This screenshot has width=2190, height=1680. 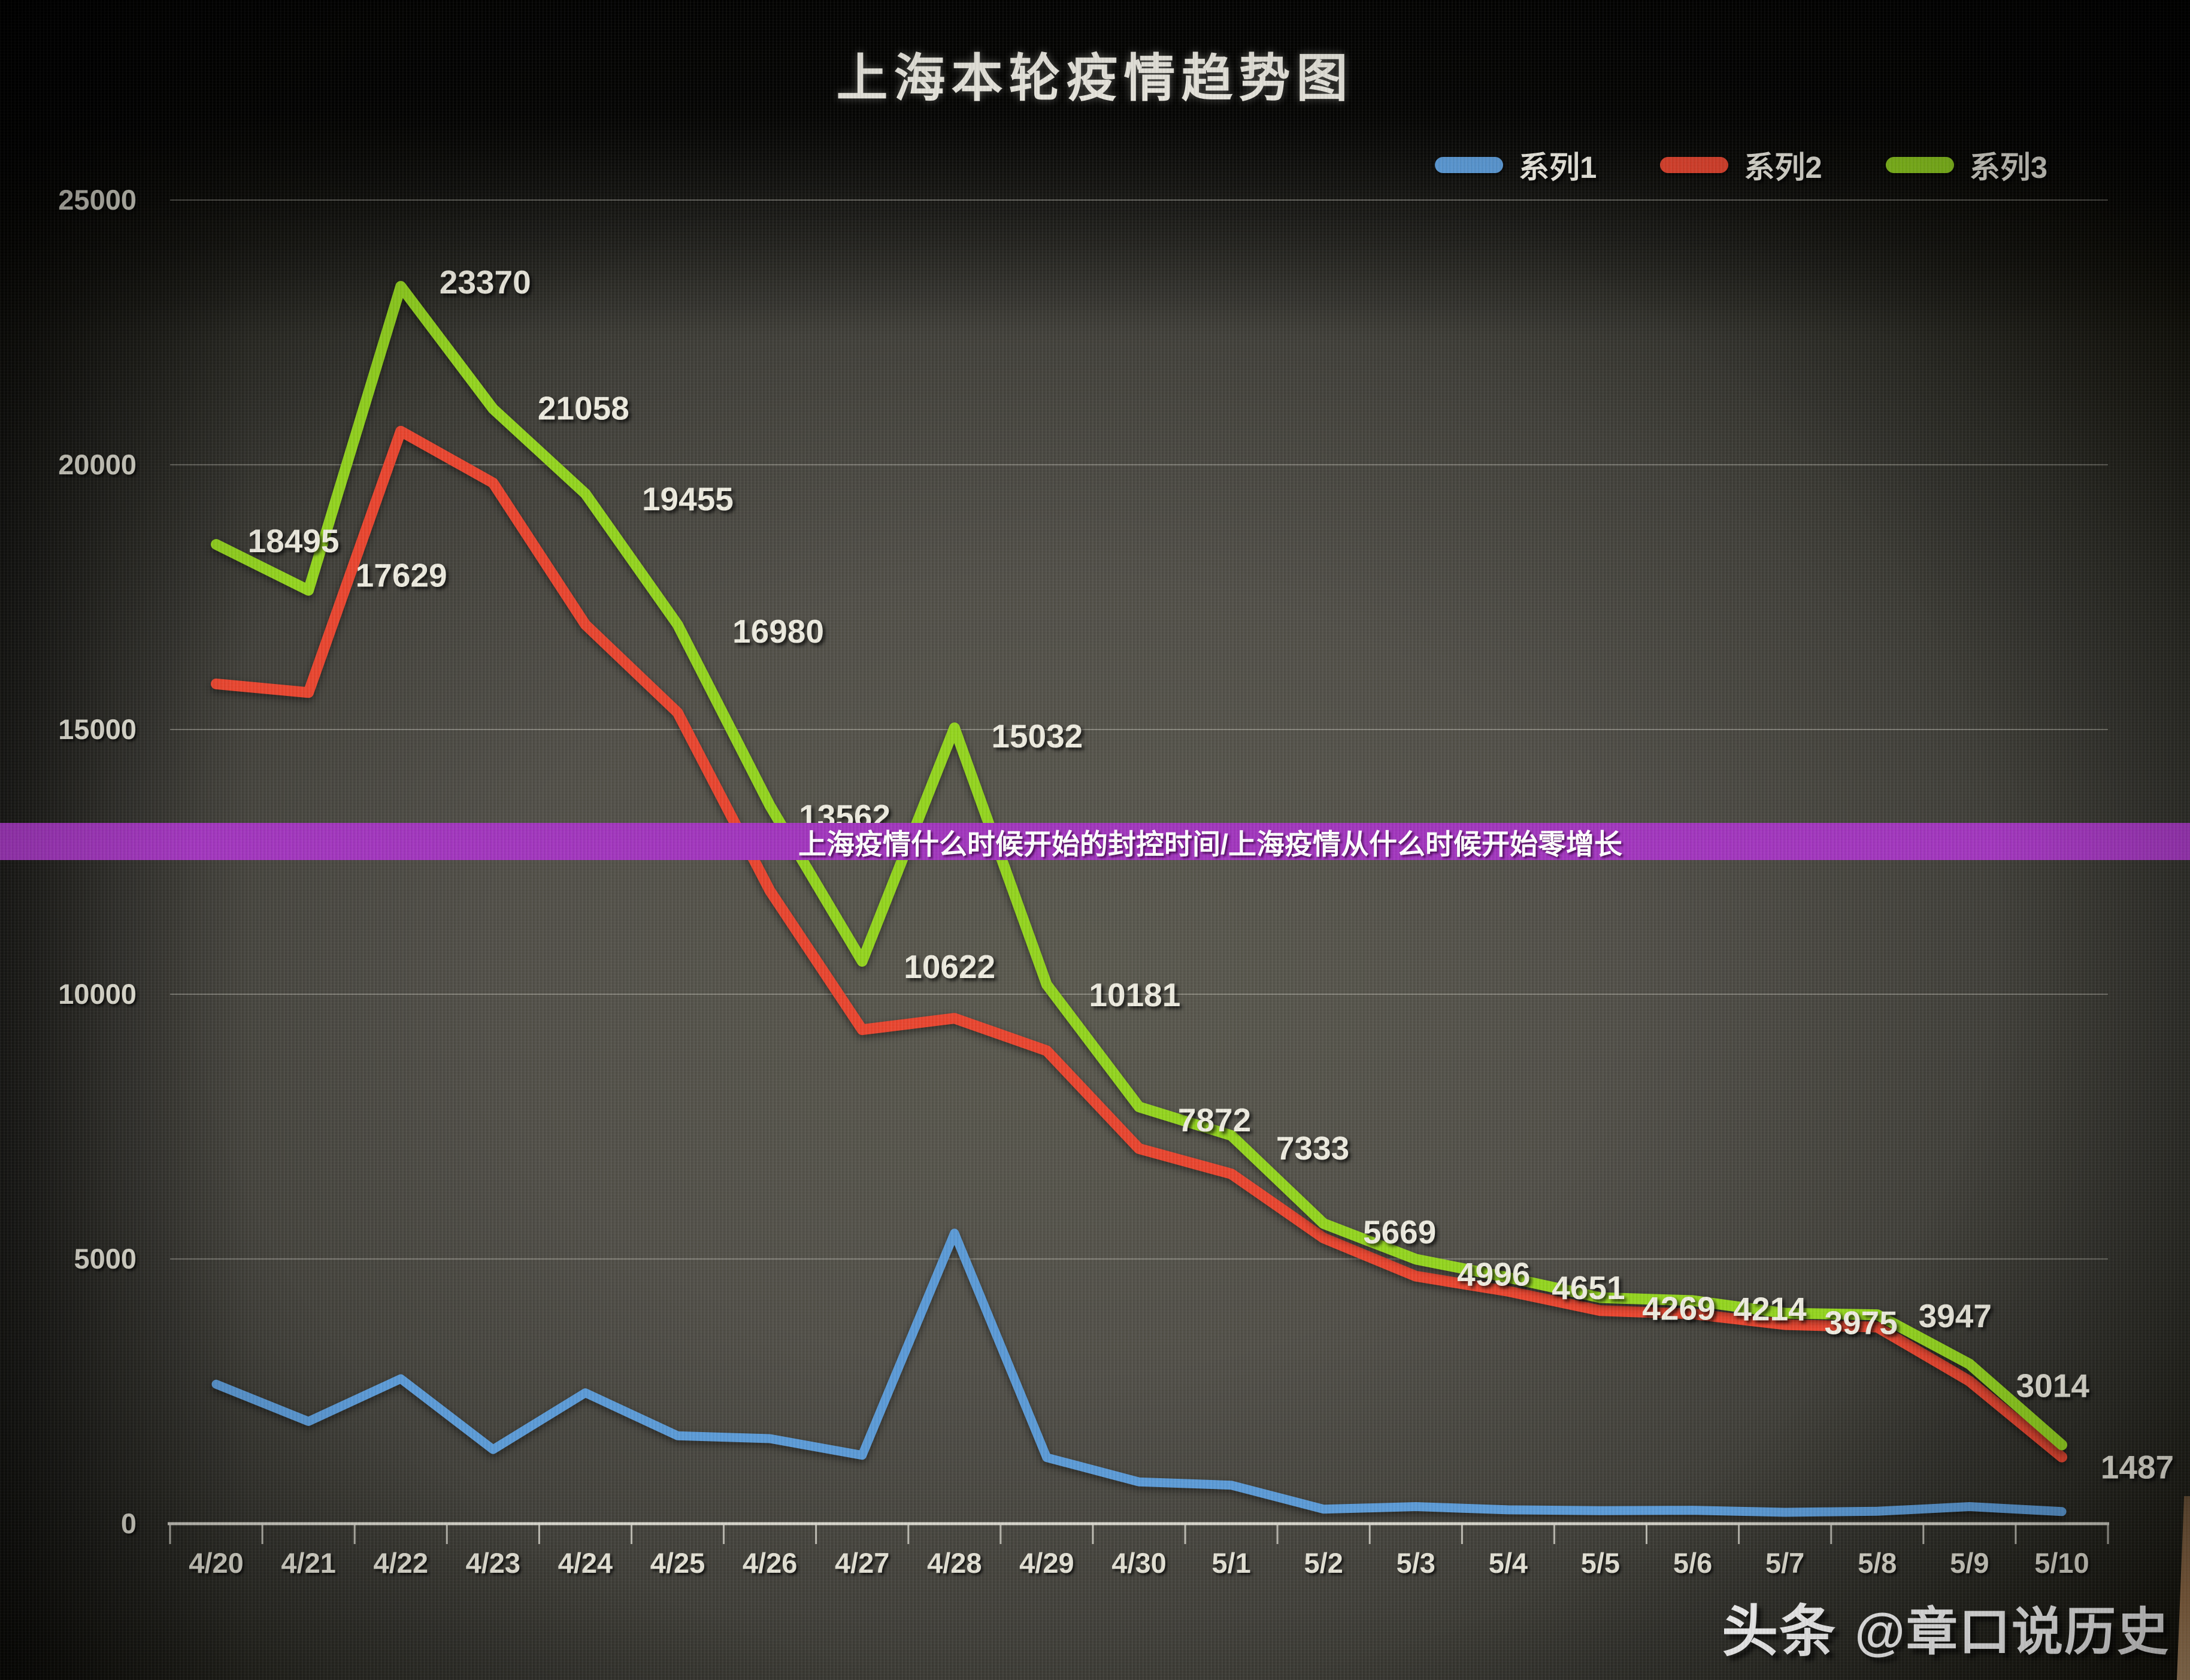 I want to click on data-label: 7872, so click(x=1214, y=1120).